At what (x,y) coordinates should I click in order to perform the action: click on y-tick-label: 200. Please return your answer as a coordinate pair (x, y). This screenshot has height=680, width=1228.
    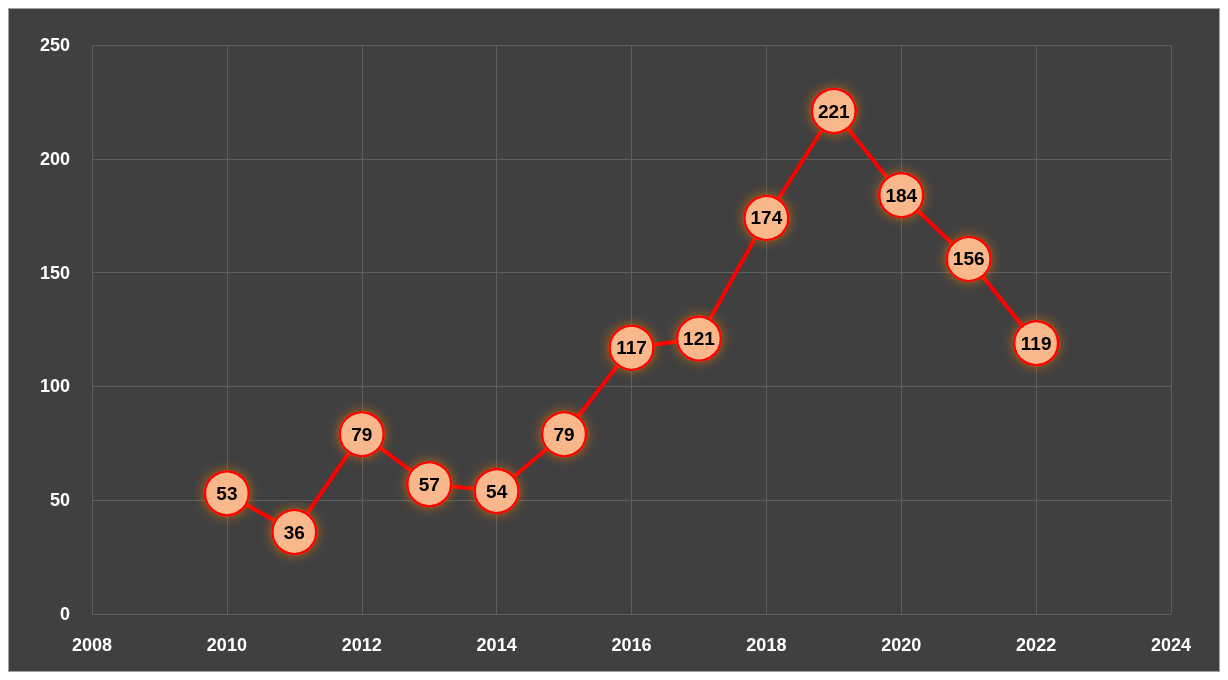
    Looking at the image, I should click on (54, 158).